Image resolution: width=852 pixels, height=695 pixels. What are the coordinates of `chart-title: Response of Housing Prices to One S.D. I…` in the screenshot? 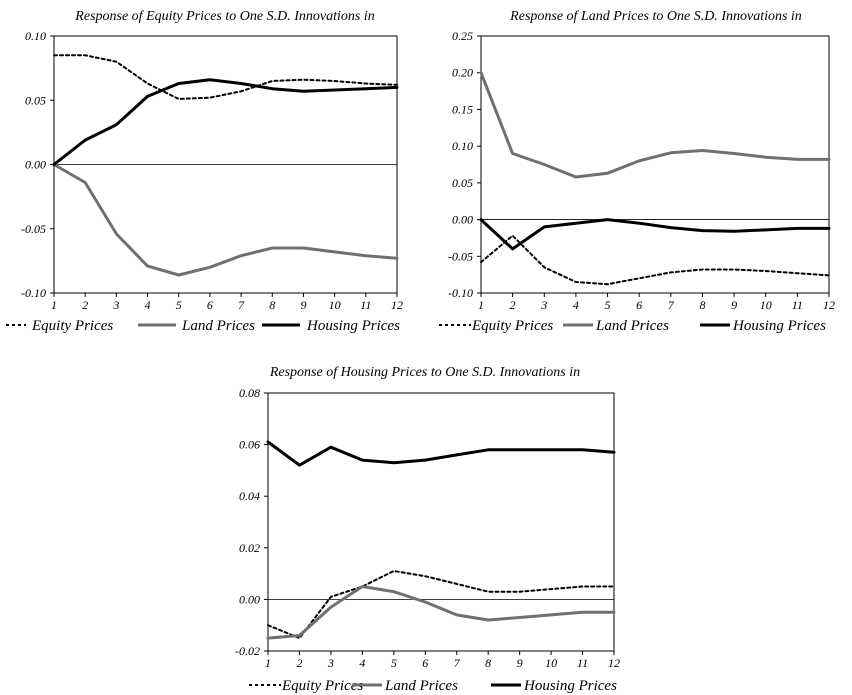 It's located at (424, 372).